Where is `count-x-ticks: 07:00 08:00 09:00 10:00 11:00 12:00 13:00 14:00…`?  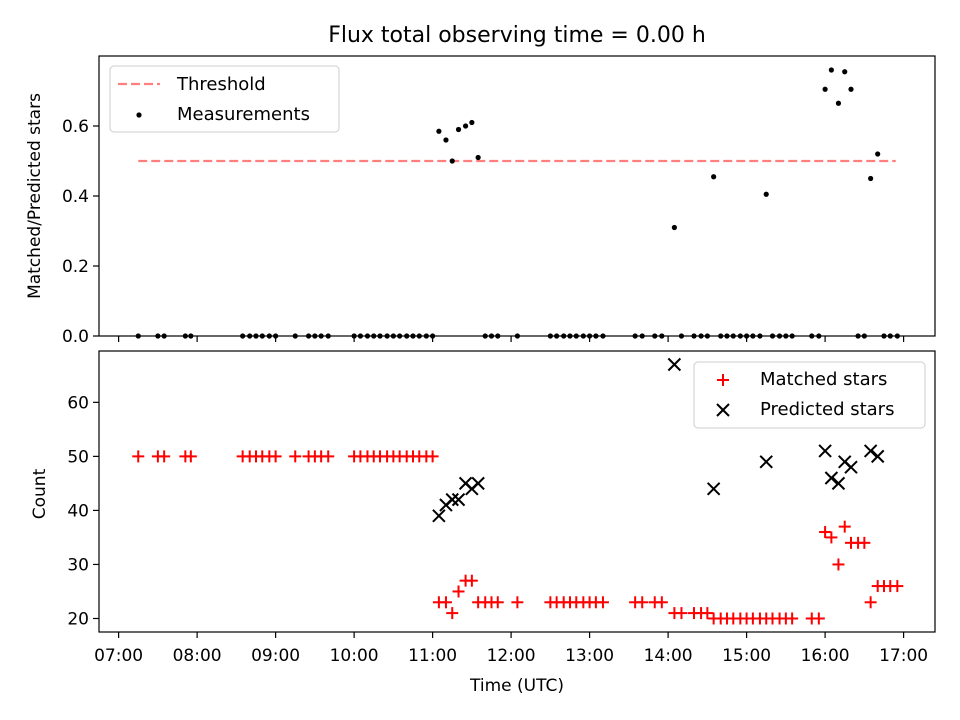
count-x-ticks: 07:00 08:00 09:00 10:00 11:00 12:00 13:00 14:00… is located at coordinates (511, 649).